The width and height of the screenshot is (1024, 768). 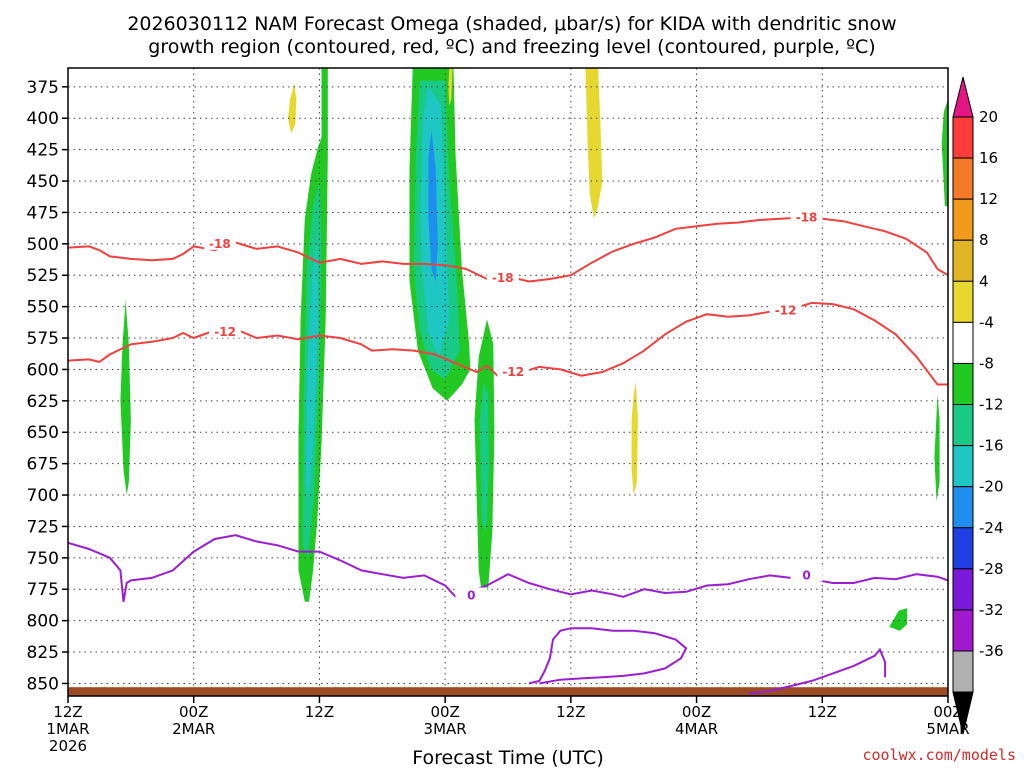 What do you see at coordinates (991, 446) in the screenshot?
I see `colorbar-label-8: -16` at bounding box center [991, 446].